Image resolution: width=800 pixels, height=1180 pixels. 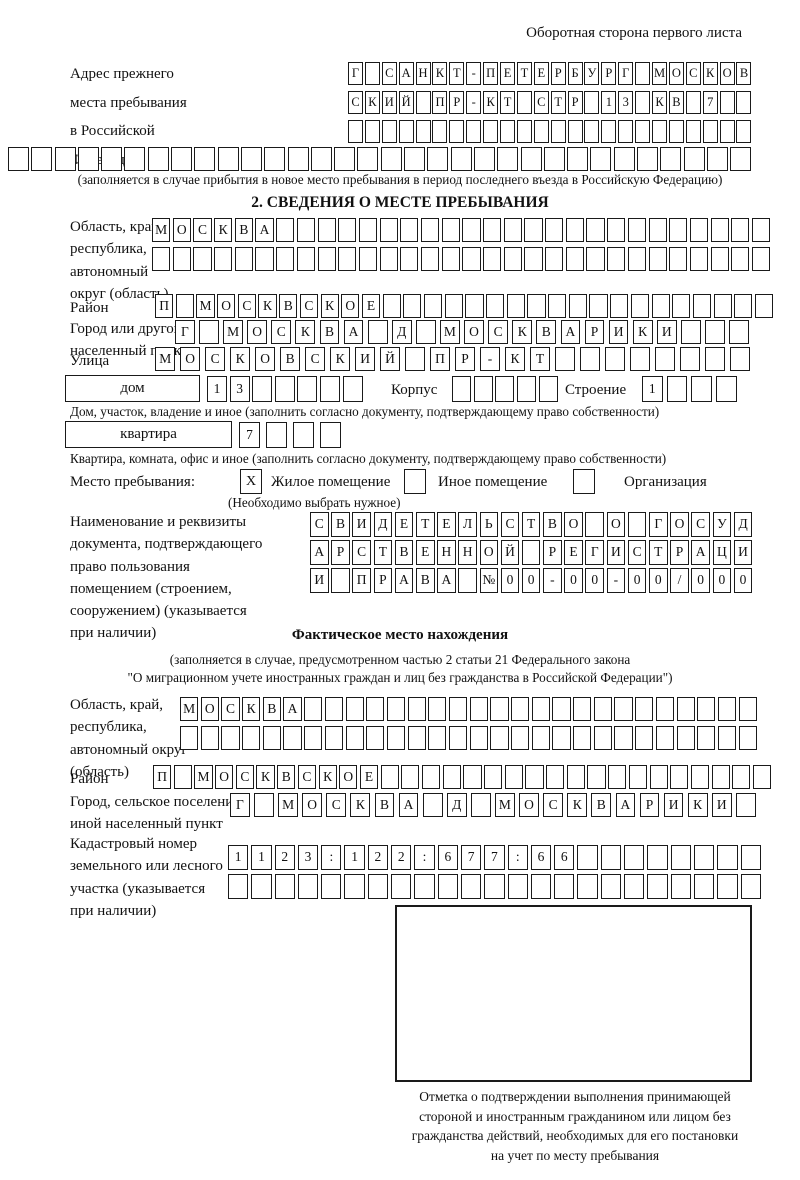 I want to click on char-cell: №, so click(x=489, y=580).